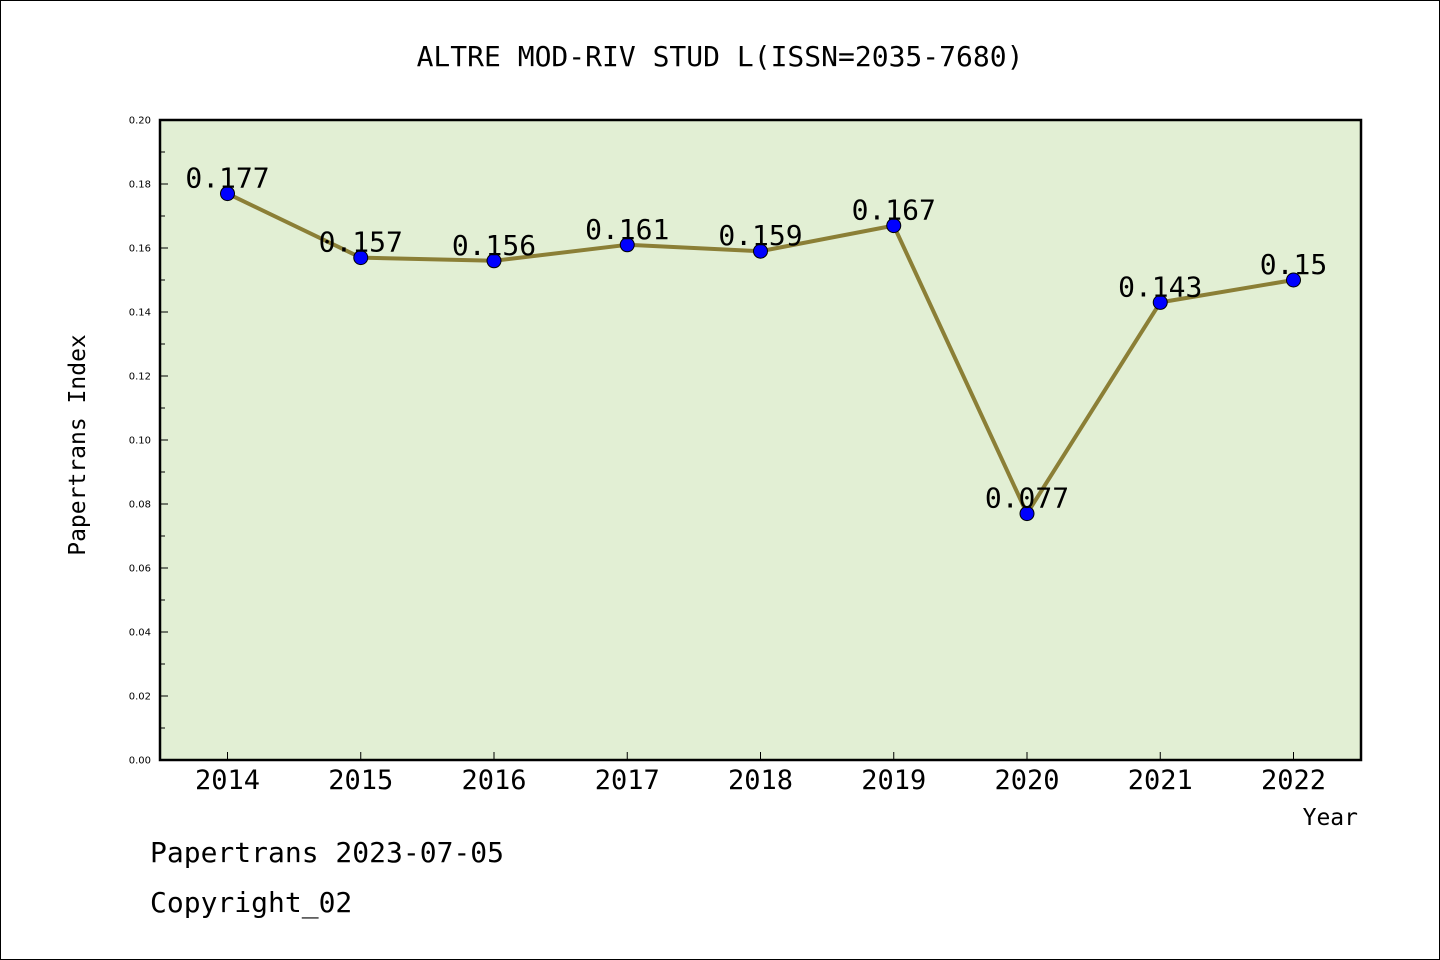 This screenshot has width=1440, height=960. I want to click on data-label: 0.077, so click(1027, 498).